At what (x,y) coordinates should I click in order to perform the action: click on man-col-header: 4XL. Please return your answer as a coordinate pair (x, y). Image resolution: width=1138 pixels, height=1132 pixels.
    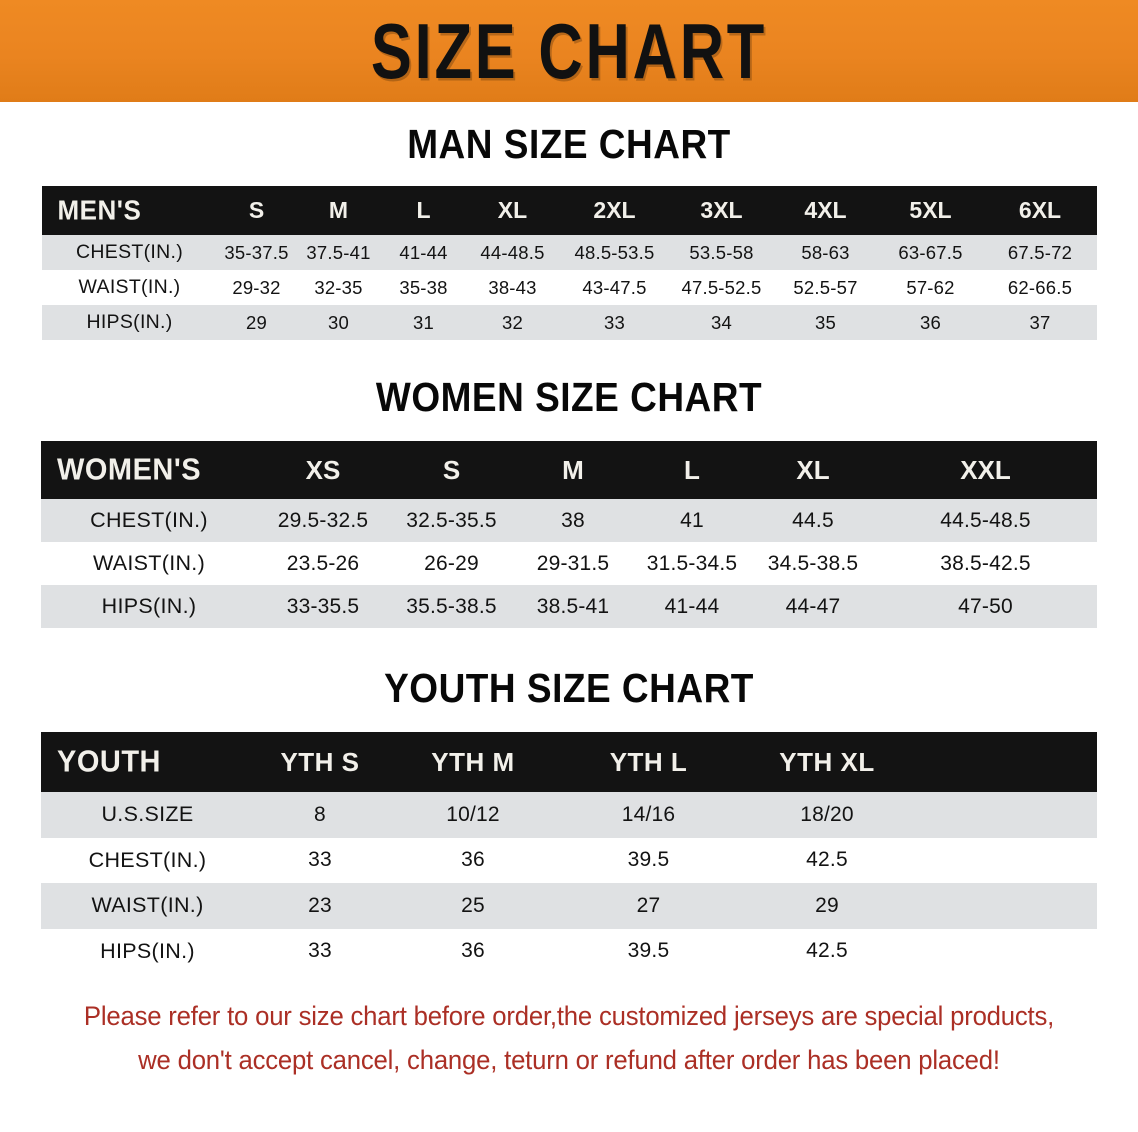
    Looking at the image, I should click on (825, 210).